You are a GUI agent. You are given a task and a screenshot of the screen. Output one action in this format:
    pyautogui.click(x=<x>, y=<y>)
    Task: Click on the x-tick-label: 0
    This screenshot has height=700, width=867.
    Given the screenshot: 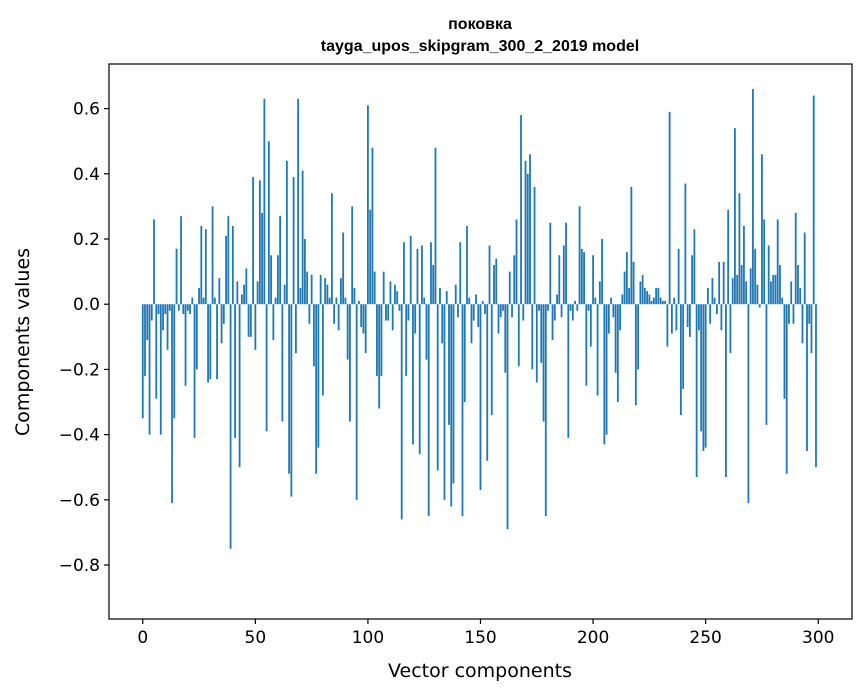 What is the action you would take?
    pyautogui.click(x=142, y=638)
    